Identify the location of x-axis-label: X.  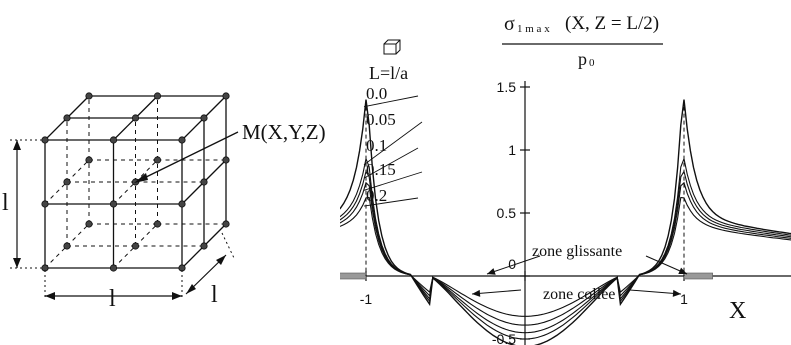
(738, 311).